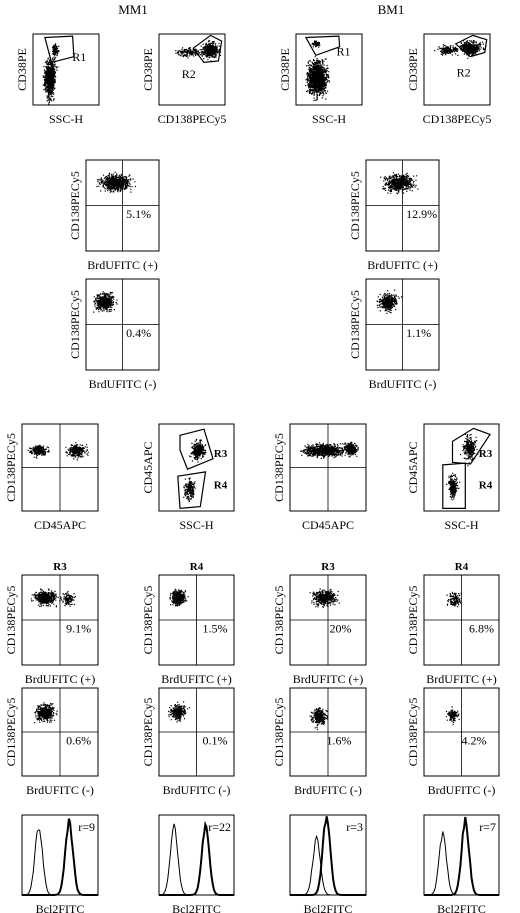  What do you see at coordinates (319, 623) in the screenshot?
I see `panel-bm1-r3-pos: 20% R3 BrdUFITC (+) CD138PECy5` at bounding box center [319, 623].